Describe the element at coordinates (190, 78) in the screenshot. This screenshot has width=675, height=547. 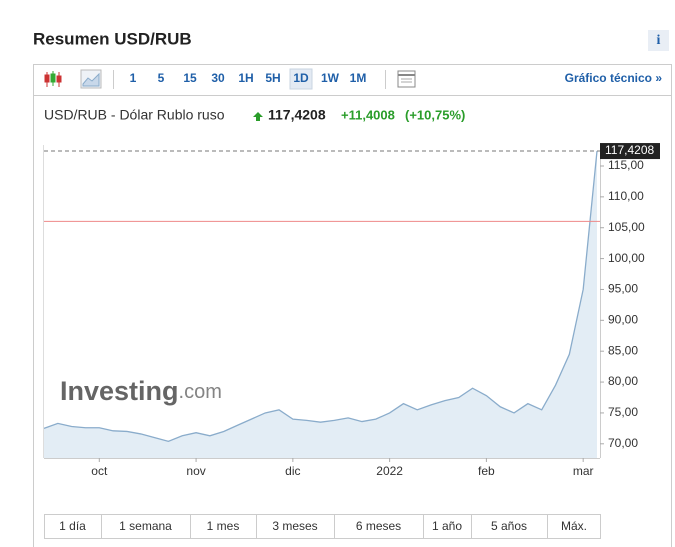
I see `interval-button: 15` at that location.